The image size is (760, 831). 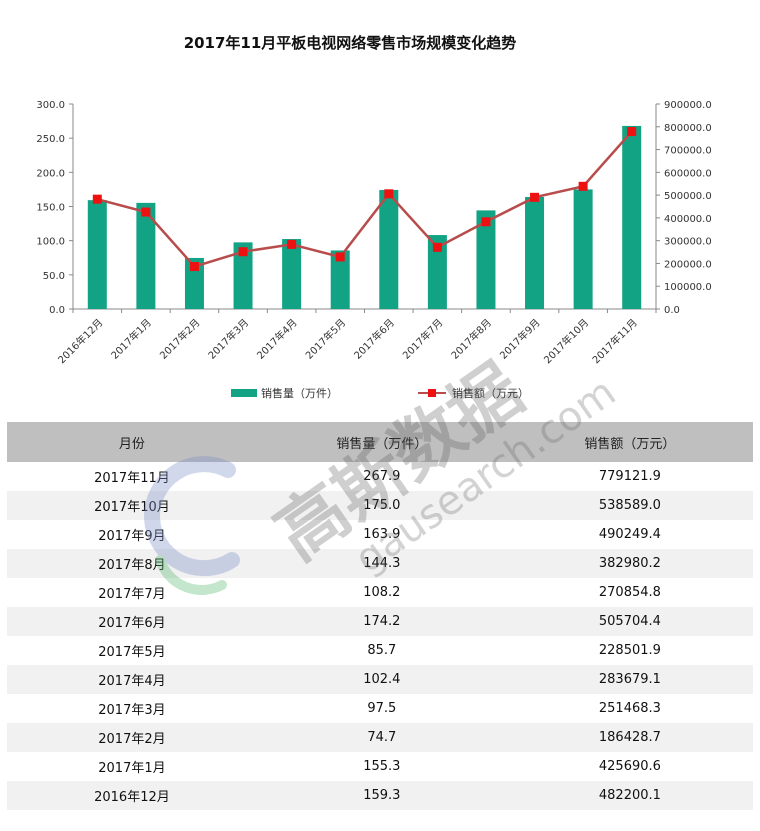 I want to click on table-row: 2017年5月 85.7 228501.9, so click(x=380, y=650).